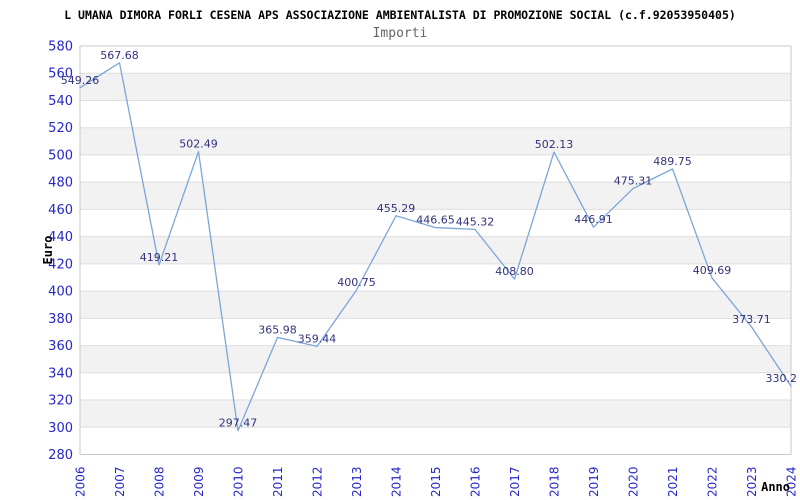 The height and width of the screenshot is (500, 800). What do you see at coordinates (476, 481) in the screenshot?
I see `x-tick-label: 2016` at bounding box center [476, 481].